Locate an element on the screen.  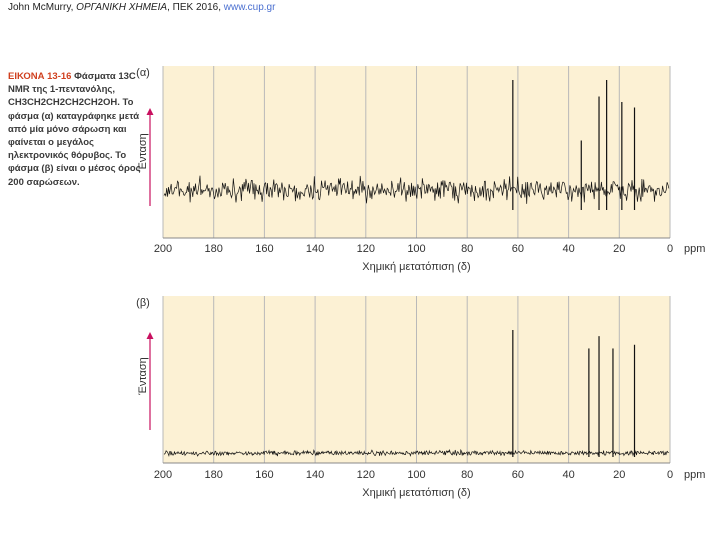
panel-label: (β) is located at coordinates (143, 303).